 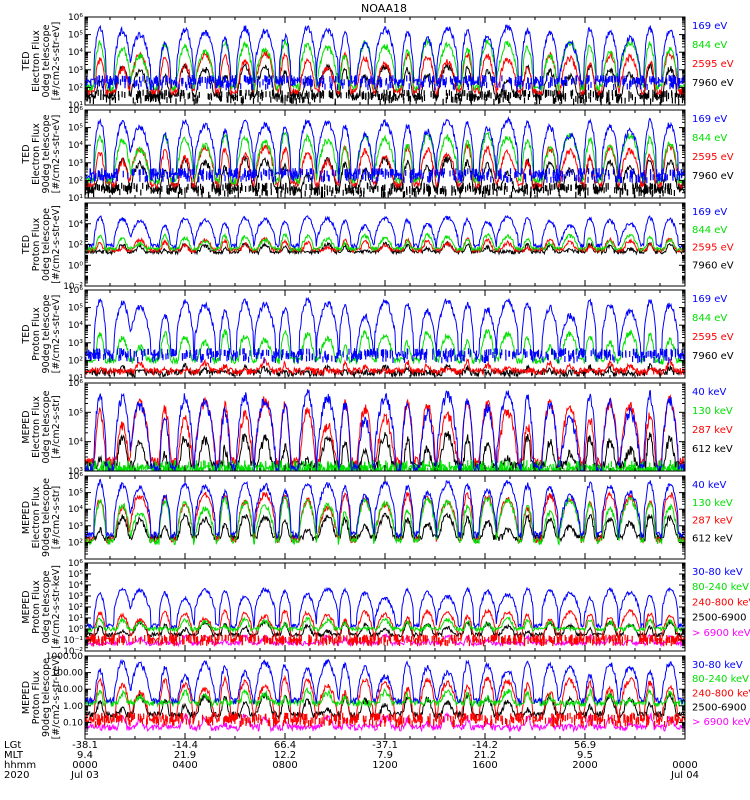 What do you see at coordinates (20, 765) in the screenshot?
I see `x-row-label: hhmm` at bounding box center [20, 765].